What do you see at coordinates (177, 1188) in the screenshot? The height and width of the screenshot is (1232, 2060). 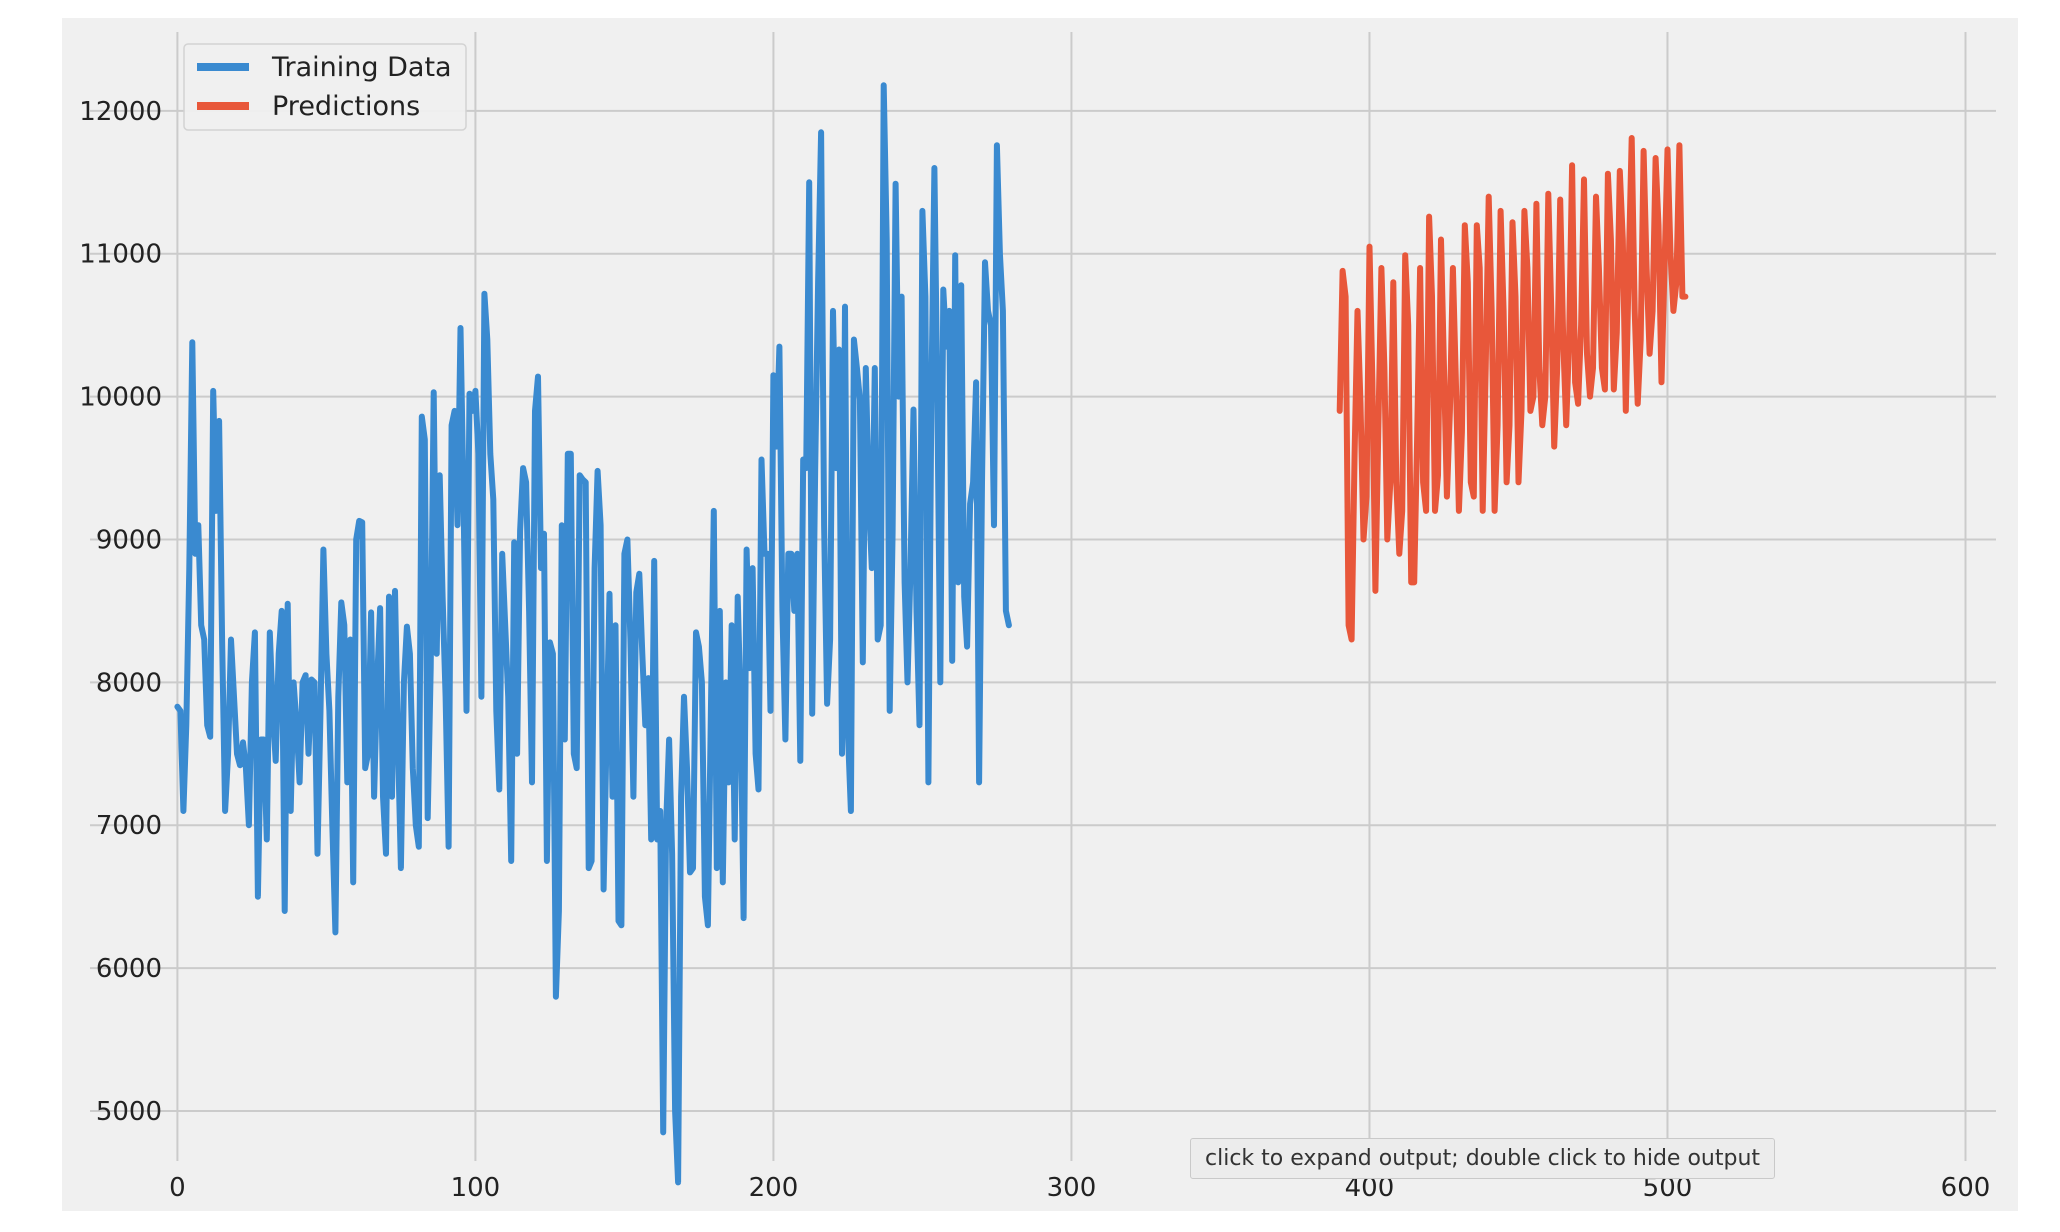 I see `x-tick-label: 0` at bounding box center [177, 1188].